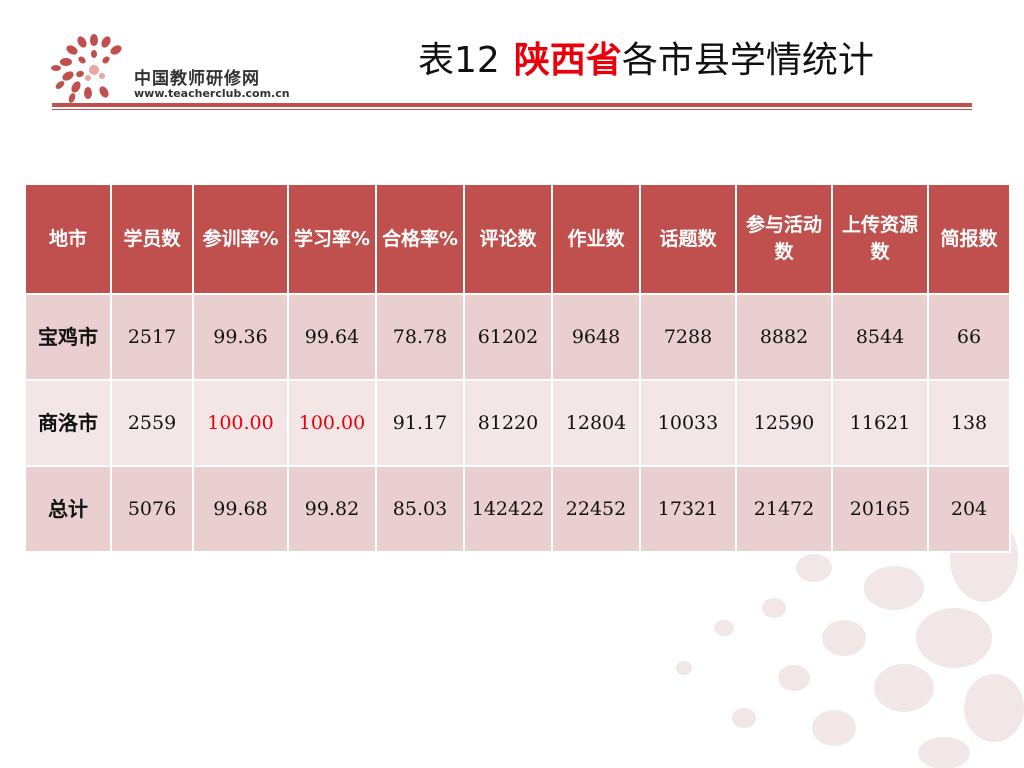  Describe the element at coordinates (688, 509) in the screenshot. I see `table-cell: 17321` at that location.